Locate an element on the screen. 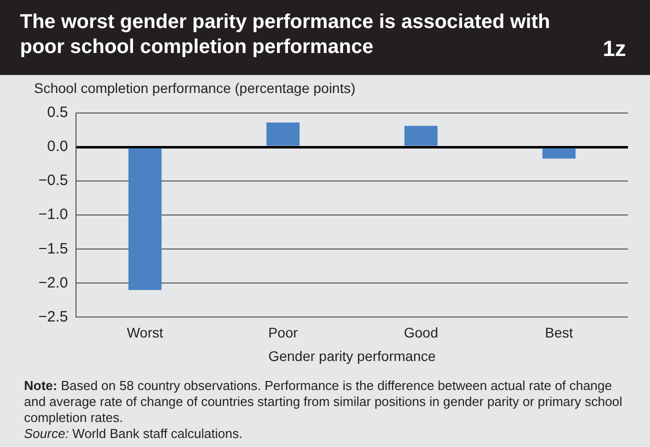  chart-subtitle: 1z is located at coordinates (614, 49).